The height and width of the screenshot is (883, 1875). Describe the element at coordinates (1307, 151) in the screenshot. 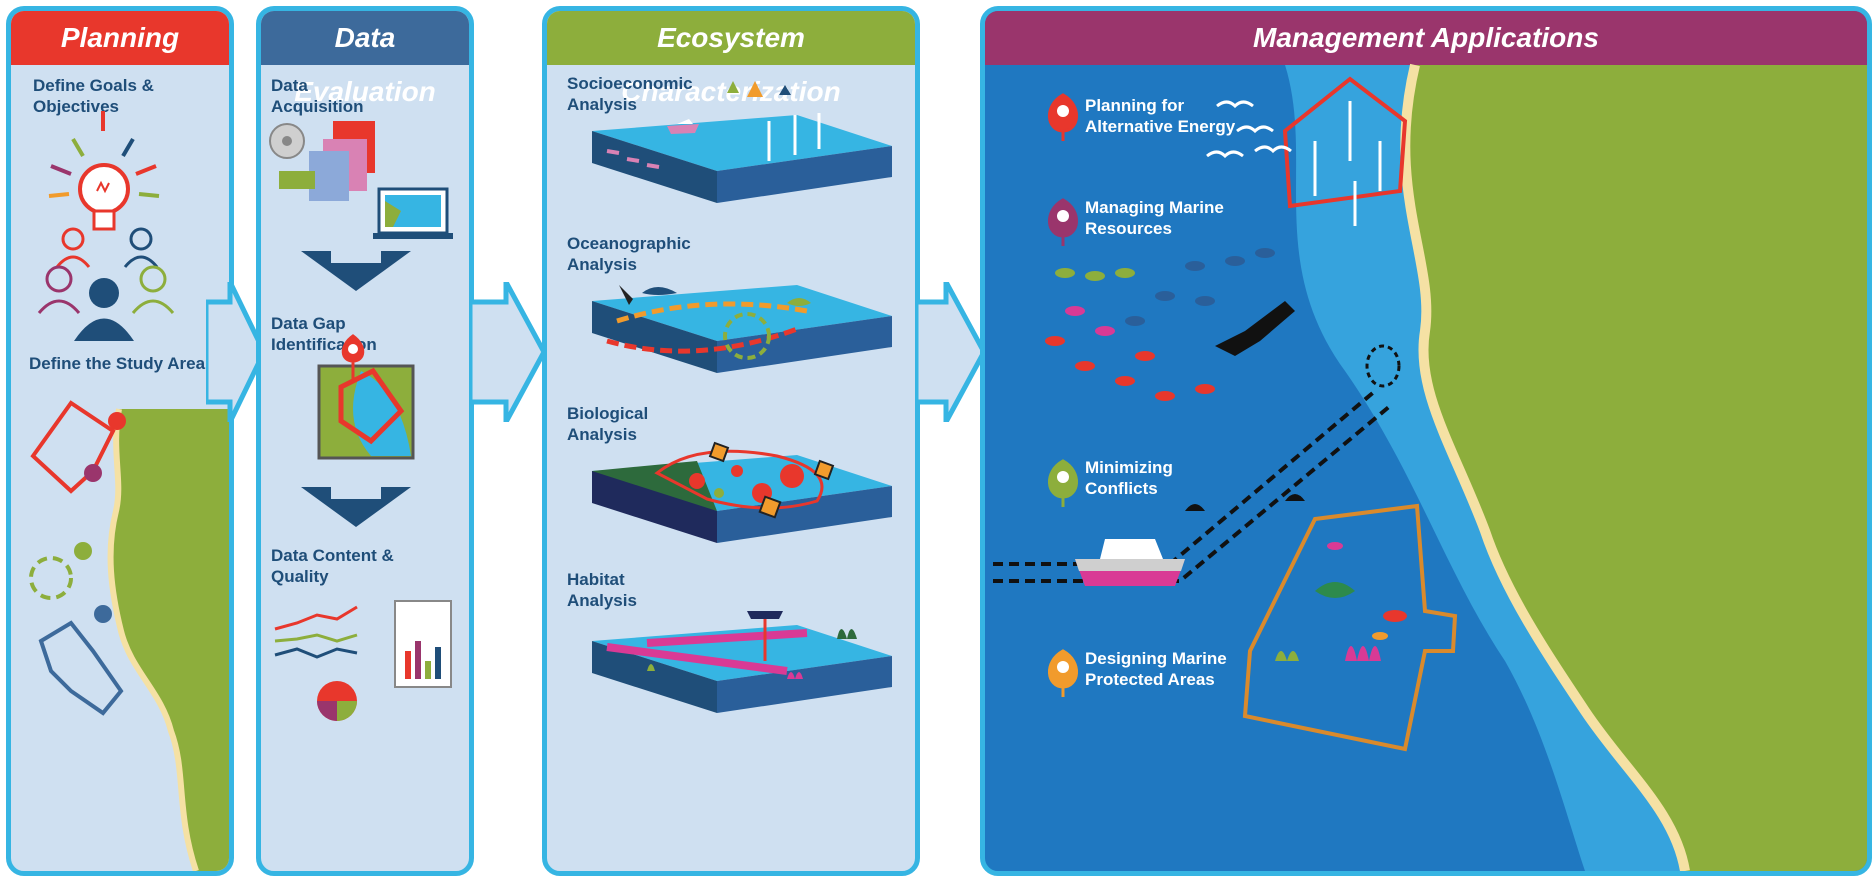

I see `wind-farm-icon` at that location.